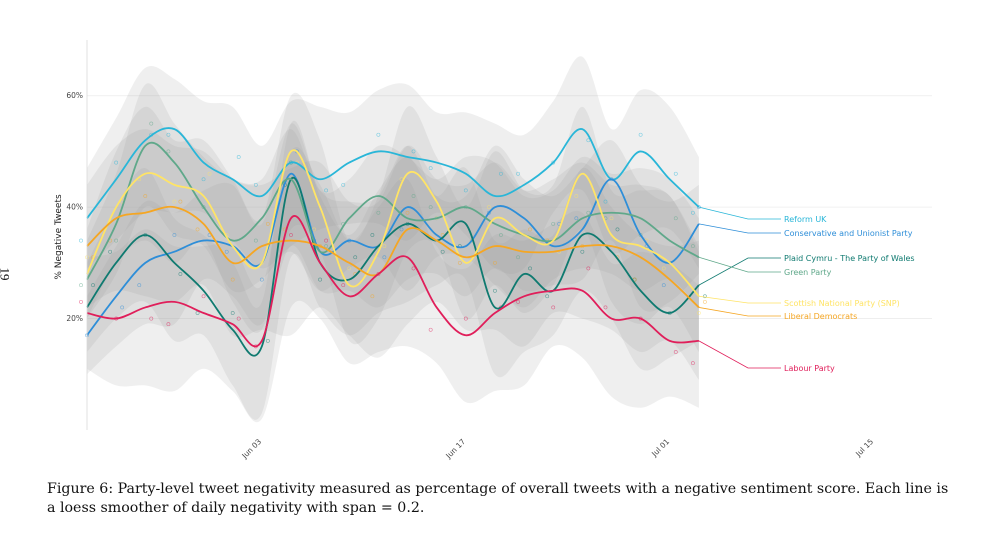 This screenshot has width=1000, height=543. I want to click on legend-label: Scottish National Party (SNP), so click(842, 303).